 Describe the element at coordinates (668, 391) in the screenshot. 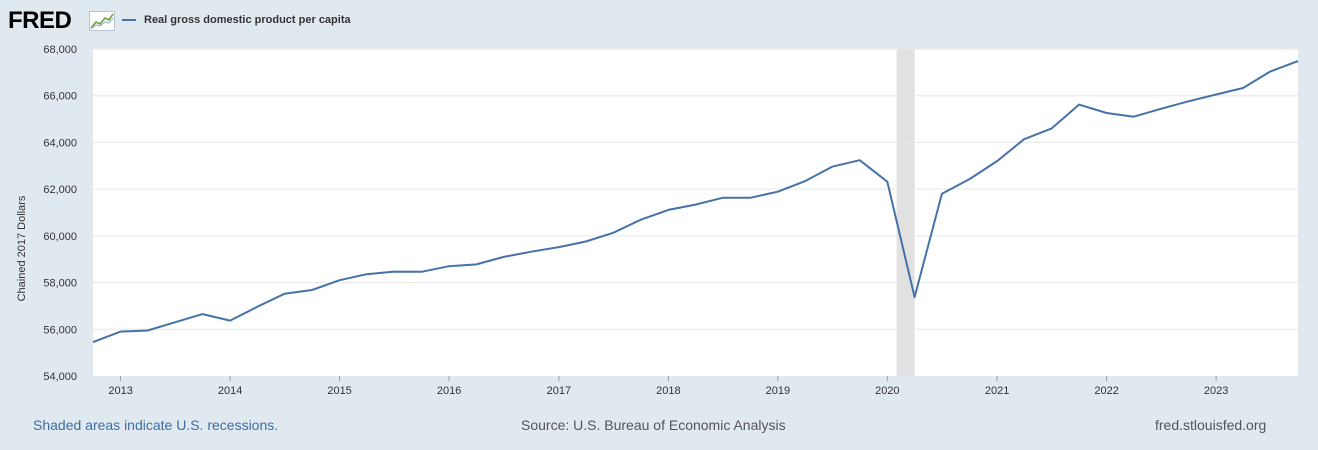

I see `x-tick-label: 2018` at that location.